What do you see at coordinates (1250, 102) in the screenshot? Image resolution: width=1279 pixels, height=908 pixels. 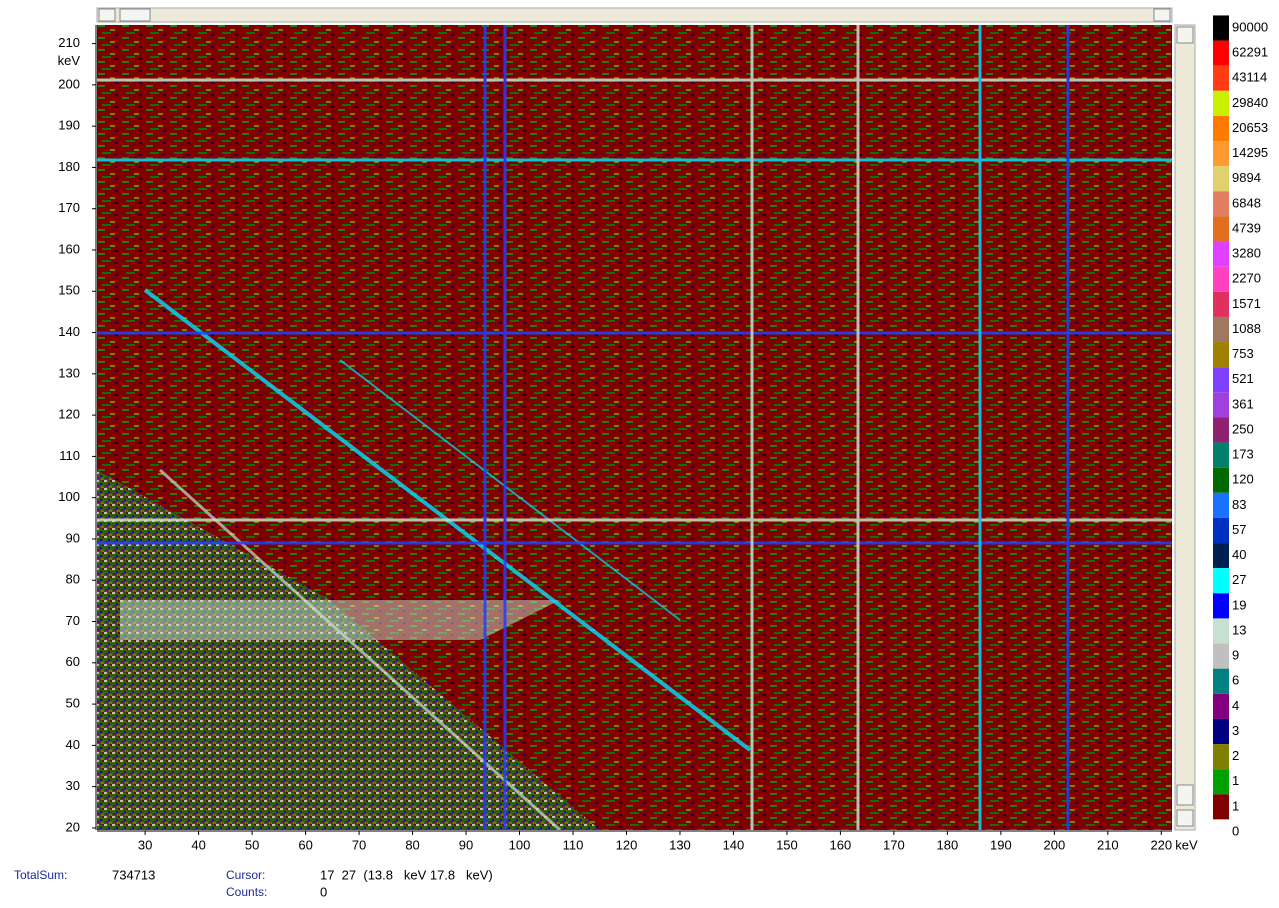 I see `scale-label: 29840` at bounding box center [1250, 102].